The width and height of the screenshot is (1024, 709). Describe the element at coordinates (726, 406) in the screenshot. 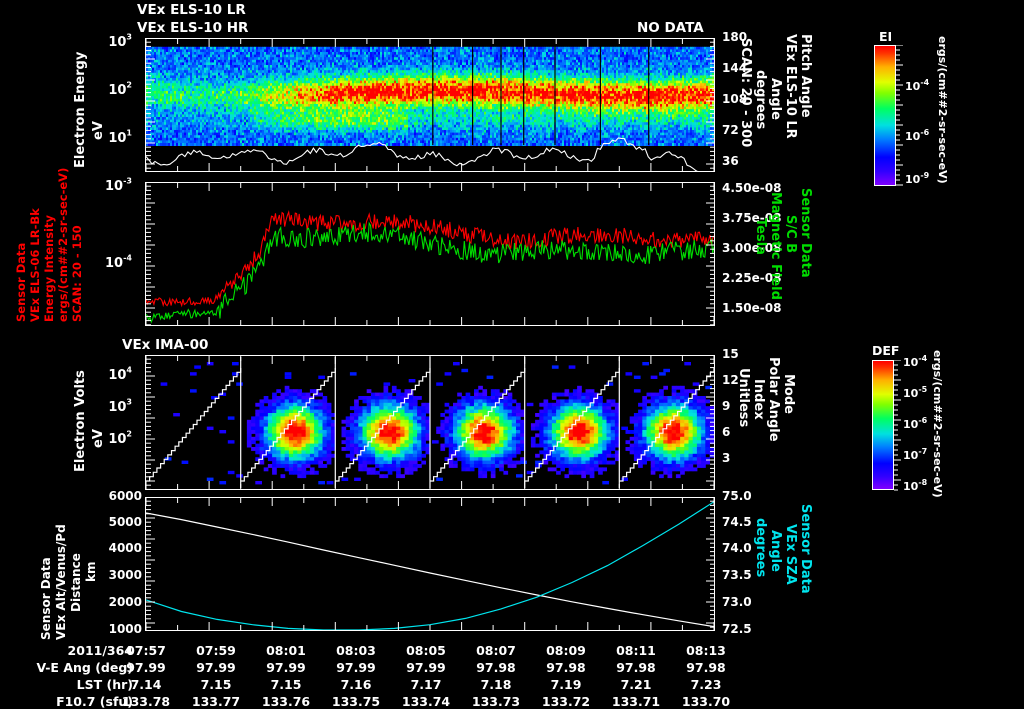

I see `panel3-right-tick-2: 9` at that location.